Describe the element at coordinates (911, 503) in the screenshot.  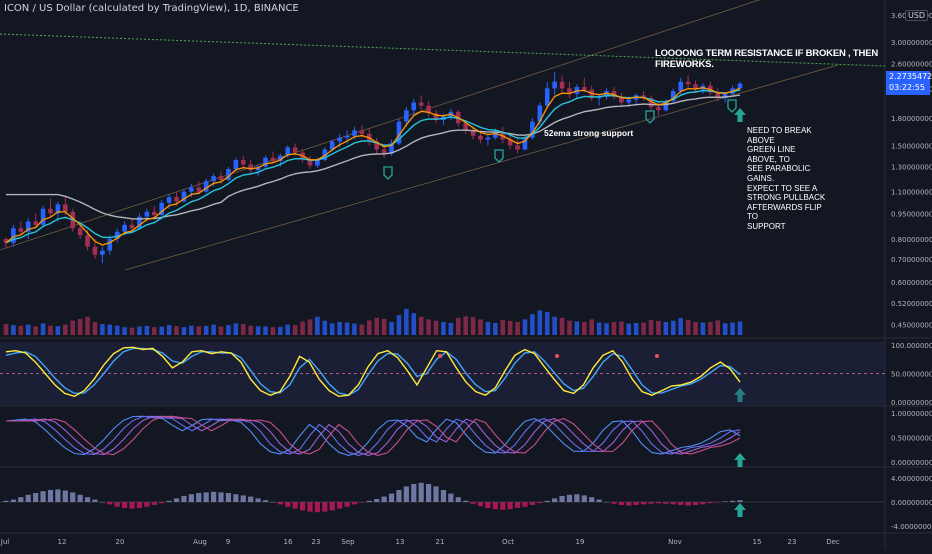
I see `histogram-tick-label: 0.00000000` at that location.